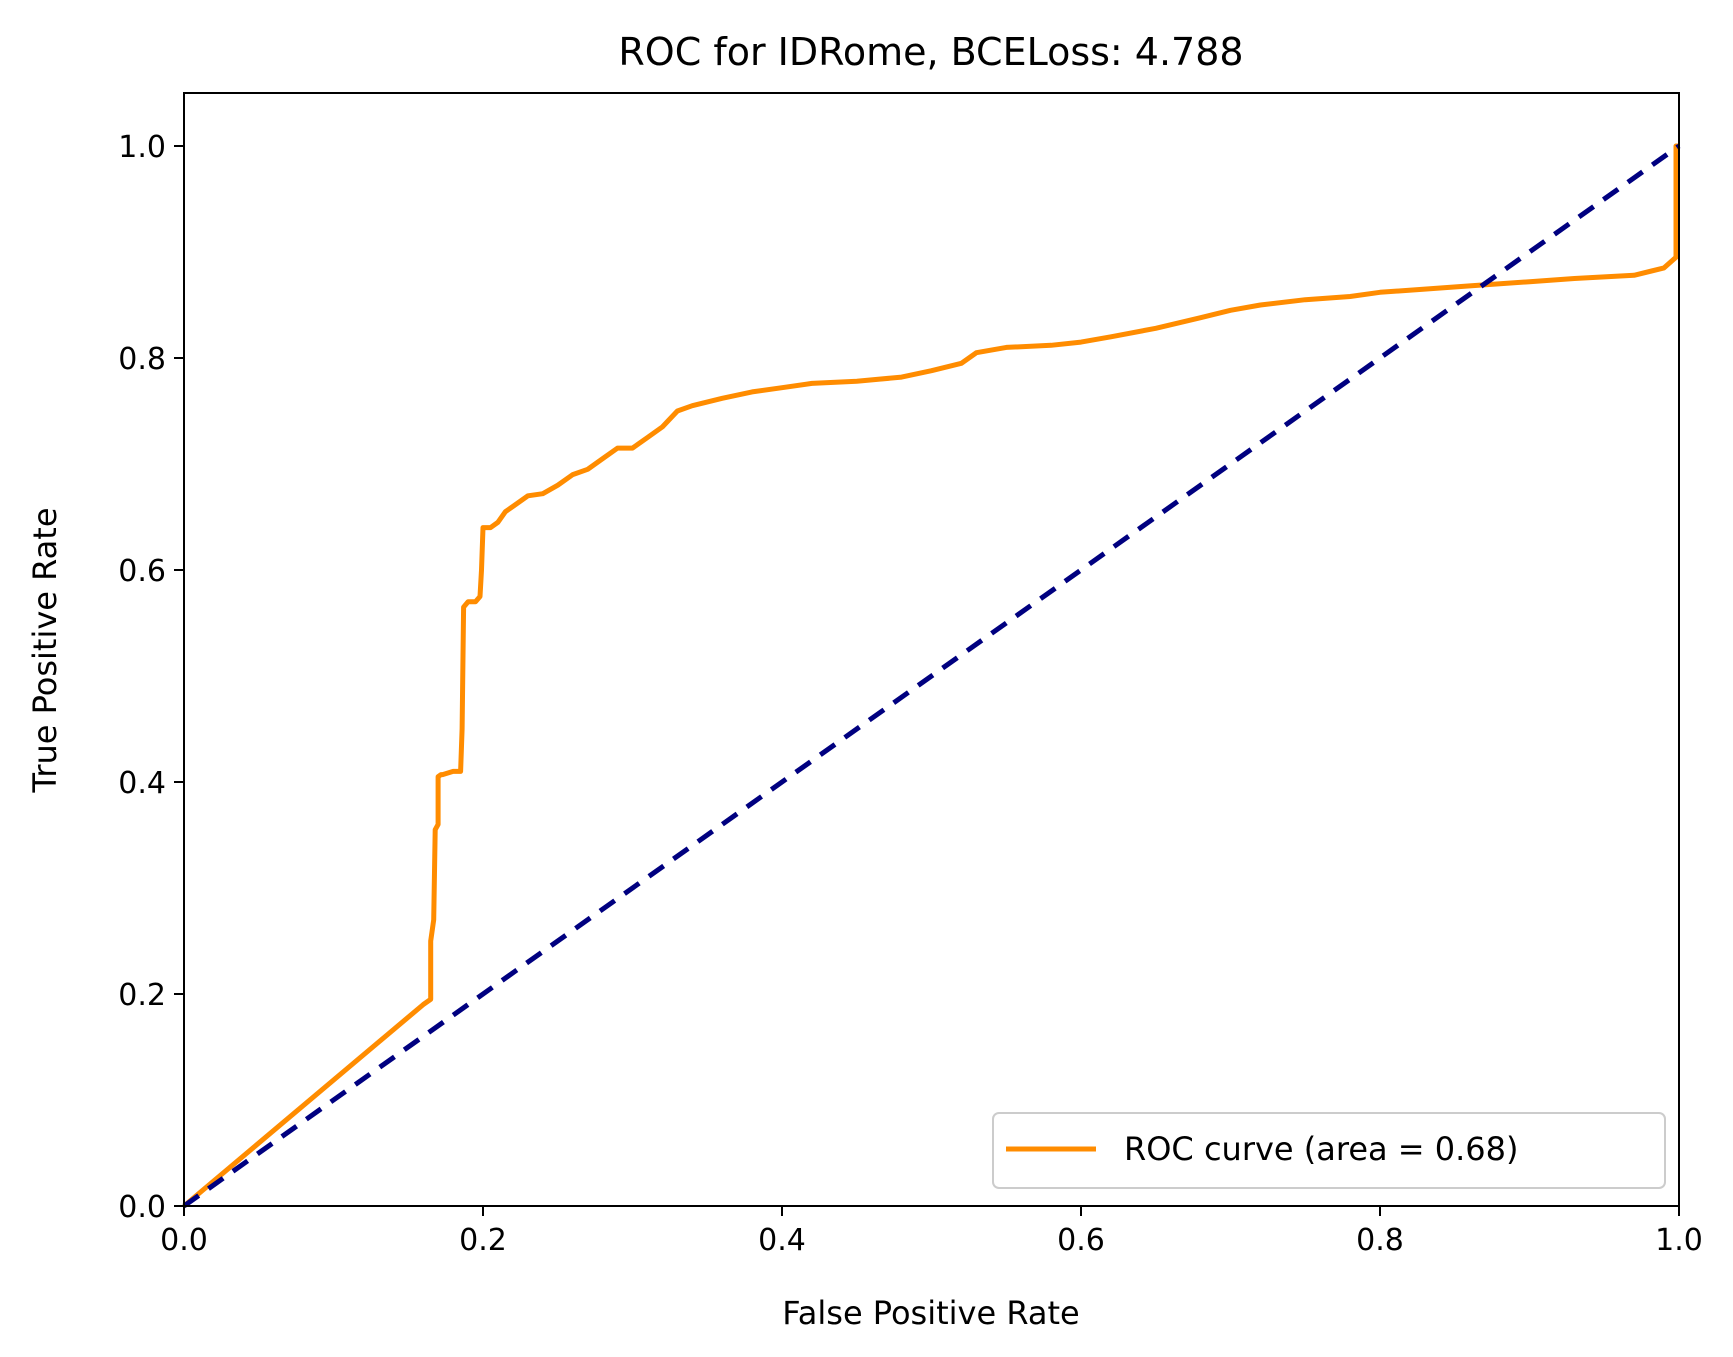  I want to click on legend-entry-roc: ROC curve (area = 0.68), so click(1321, 1149).